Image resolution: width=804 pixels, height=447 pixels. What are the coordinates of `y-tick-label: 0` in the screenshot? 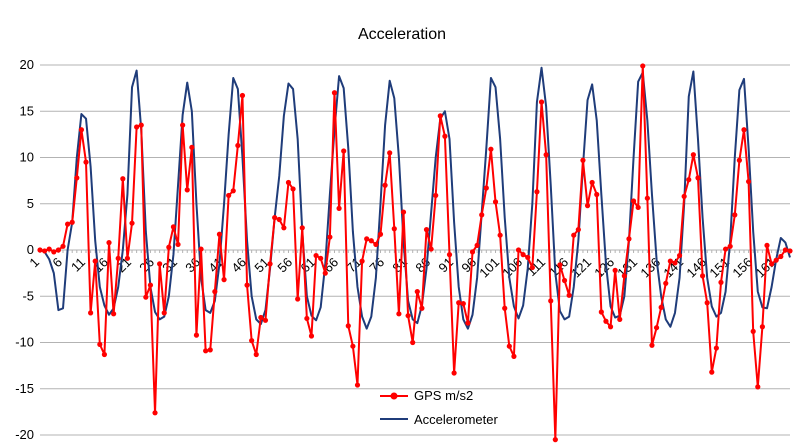 It's located at (30, 249).